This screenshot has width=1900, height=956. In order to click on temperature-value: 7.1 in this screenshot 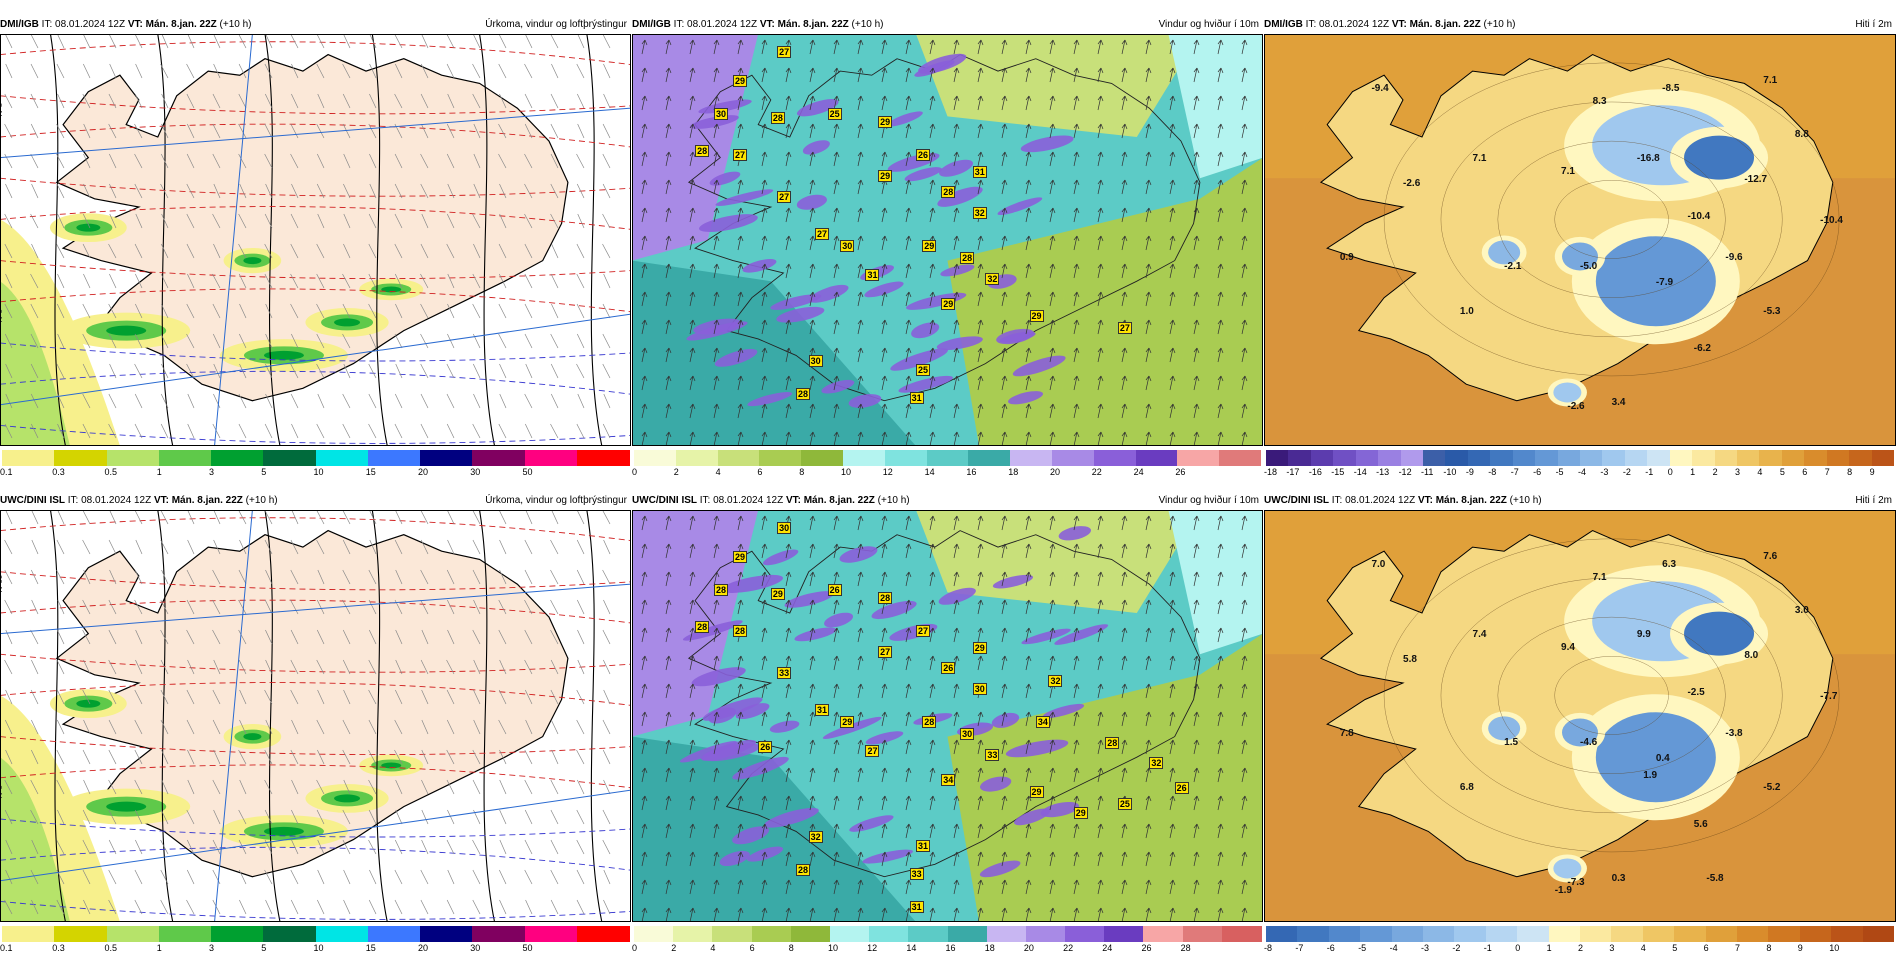, I will do `click(1479, 159)`.